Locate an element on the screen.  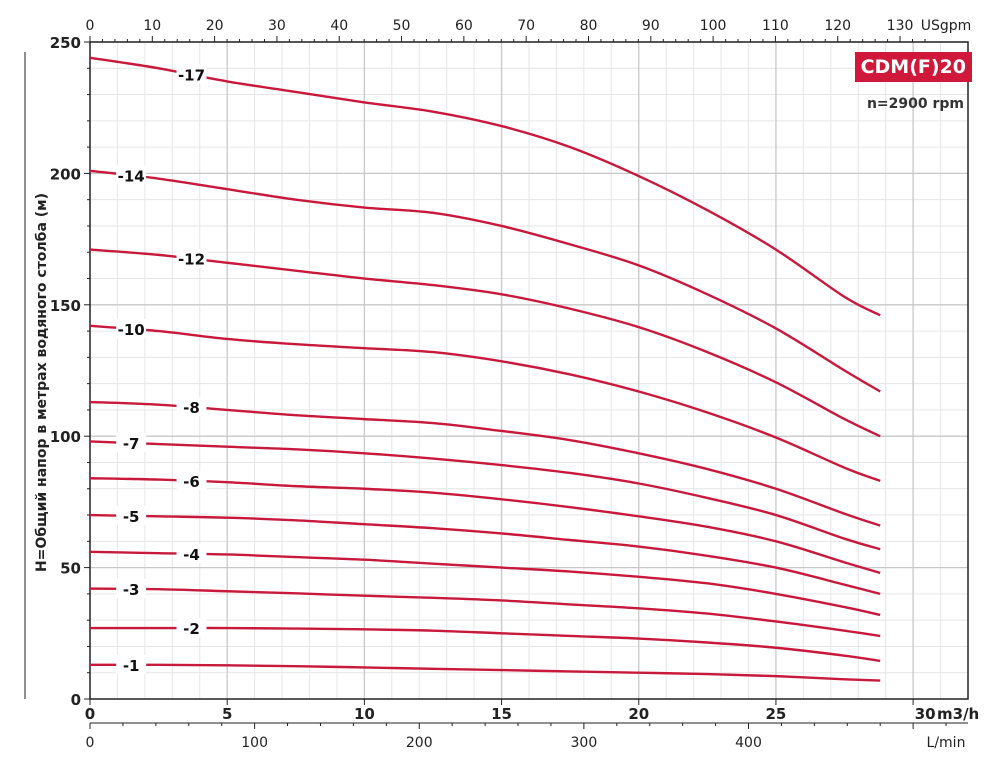
x-tick-label: 20 is located at coordinates (638, 714).